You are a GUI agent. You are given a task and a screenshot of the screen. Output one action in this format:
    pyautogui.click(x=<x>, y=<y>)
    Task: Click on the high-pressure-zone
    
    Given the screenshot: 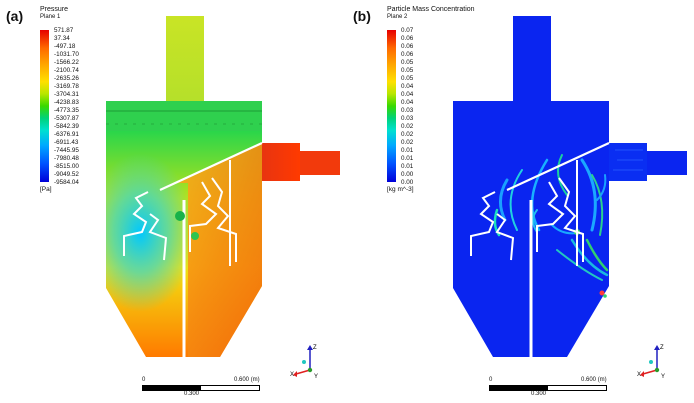 What is the action you would take?
    pyautogui.click(x=220, y=250)
    